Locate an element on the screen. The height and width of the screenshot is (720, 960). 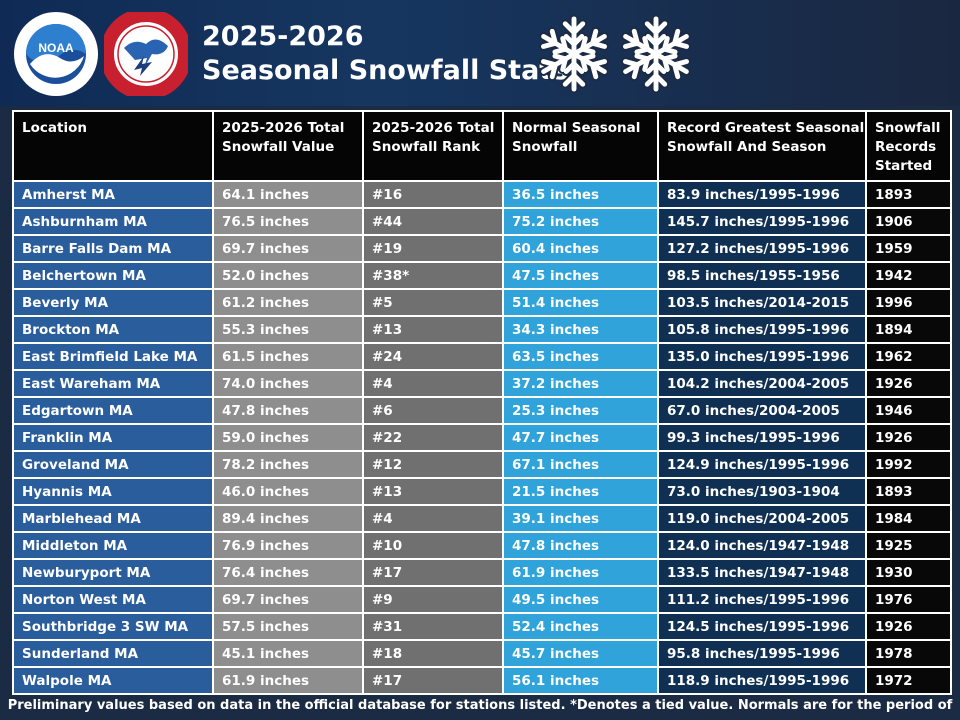
header-records-started: Snowfall Records Started is located at coordinates (908, 146).